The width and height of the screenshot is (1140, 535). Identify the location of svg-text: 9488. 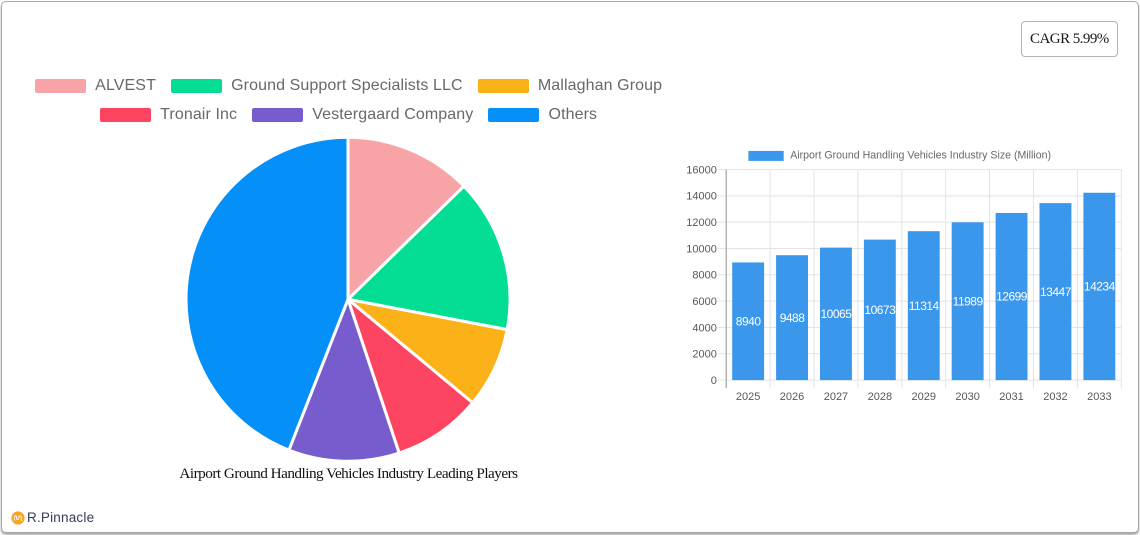
(793, 318).